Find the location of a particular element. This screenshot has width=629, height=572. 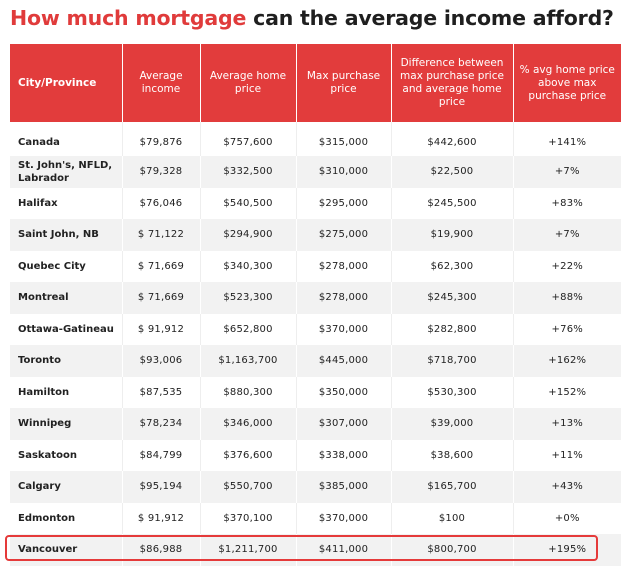

cell-average-income: $78,234 is located at coordinates (161, 424).